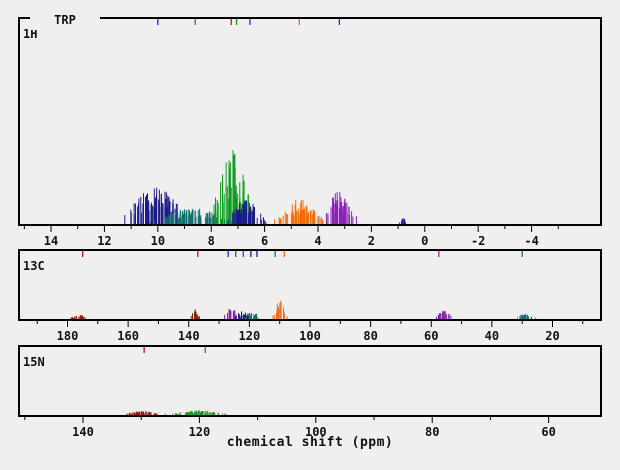 This screenshot has width=620, height=470. Describe the element at coordinates (310, 442) in the screenshot. I see `x-axis-label: chemical shift (ppm)` at that location.